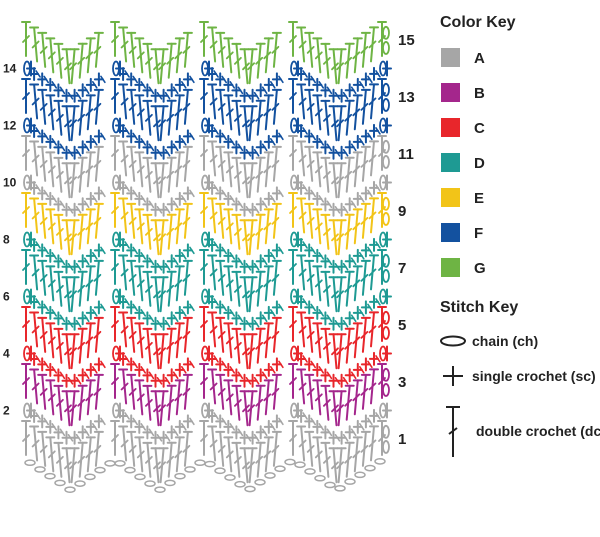 The width and height of the screenshot is (600, 537). I want to click on color-swatch-e, so click(450, 197).